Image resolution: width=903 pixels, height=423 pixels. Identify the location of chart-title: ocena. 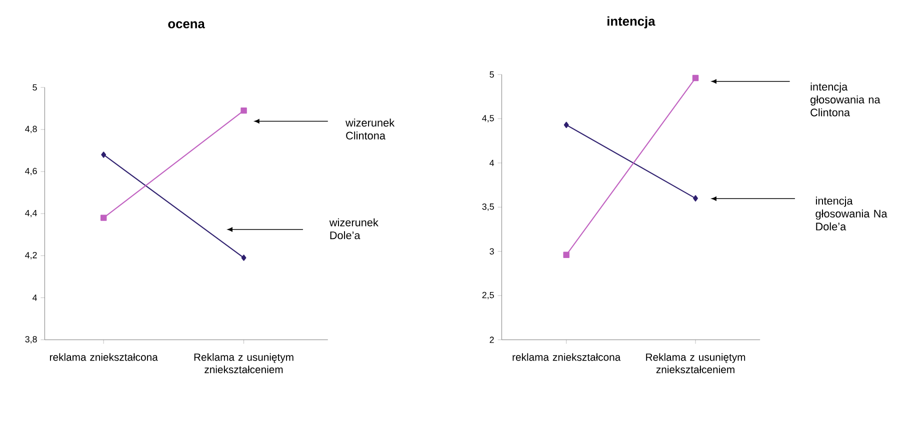
(186, 24).